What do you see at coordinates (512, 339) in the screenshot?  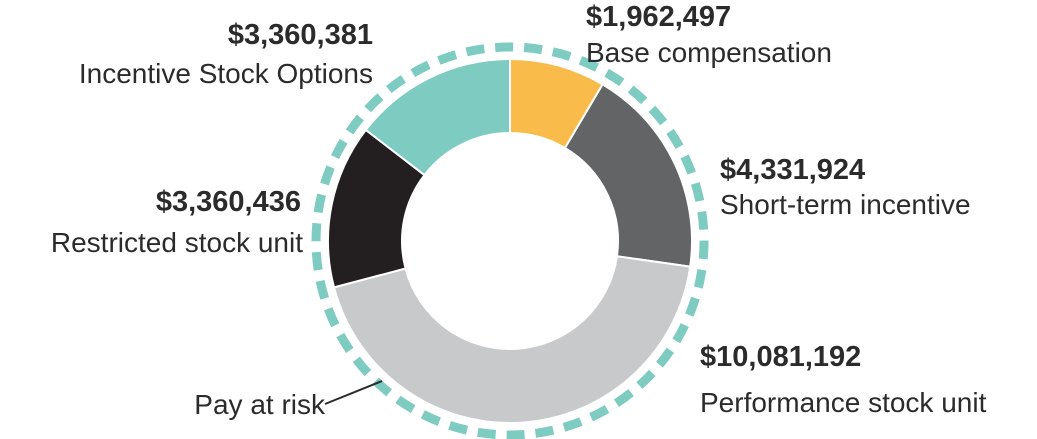 I see `slice-performance-stock-unit` at bounding box center [512, 339].